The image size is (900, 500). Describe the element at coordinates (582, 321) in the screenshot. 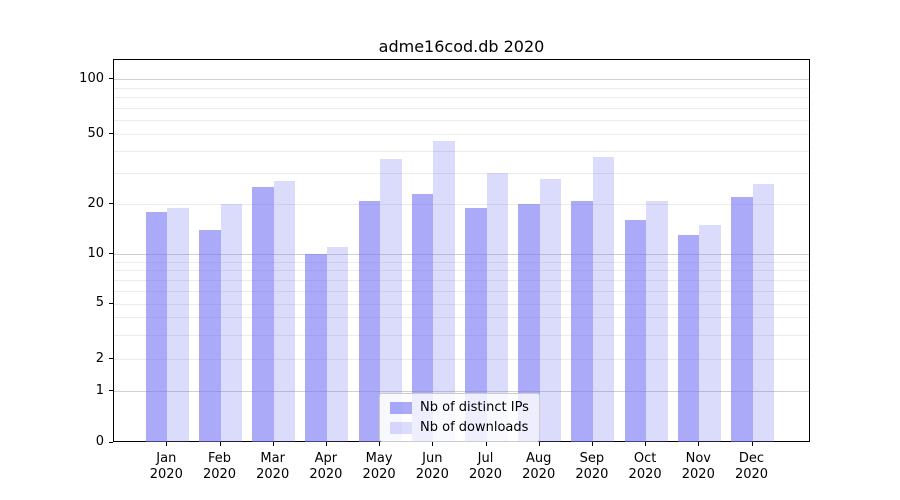

I see `bar-ips-sep` at that location.